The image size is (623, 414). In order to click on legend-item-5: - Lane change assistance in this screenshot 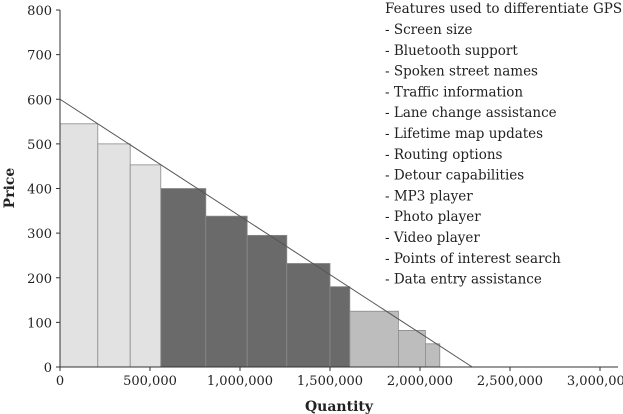, I will do `click(471, 113)`.